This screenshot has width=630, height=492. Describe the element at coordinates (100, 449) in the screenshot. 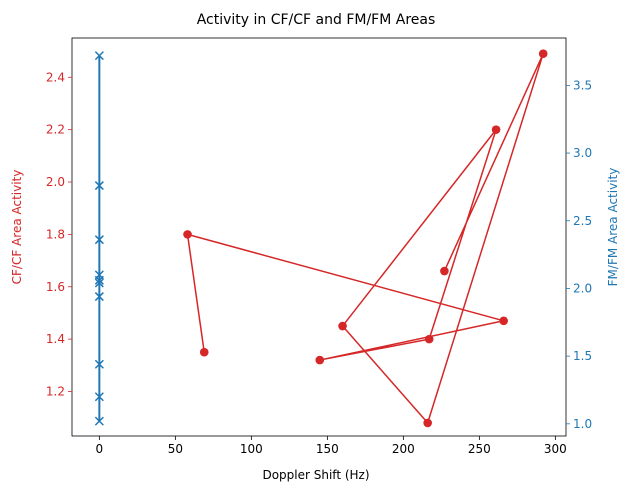

I see `x-tick-label-0: 0` at that location.